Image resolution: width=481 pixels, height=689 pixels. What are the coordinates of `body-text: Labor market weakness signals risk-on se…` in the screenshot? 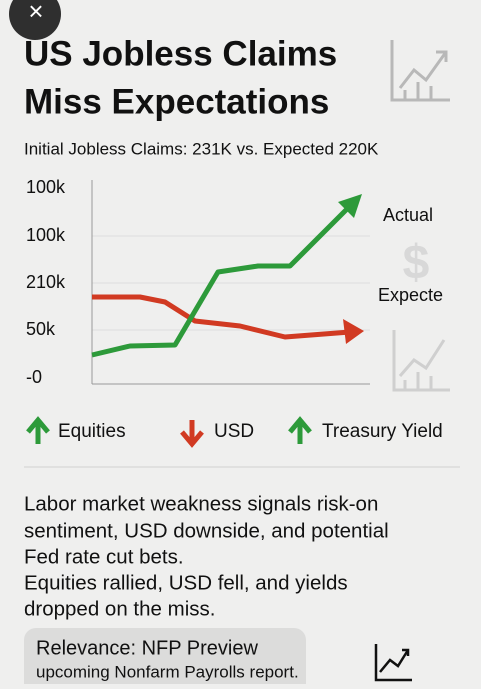 It's located at (206, 556).